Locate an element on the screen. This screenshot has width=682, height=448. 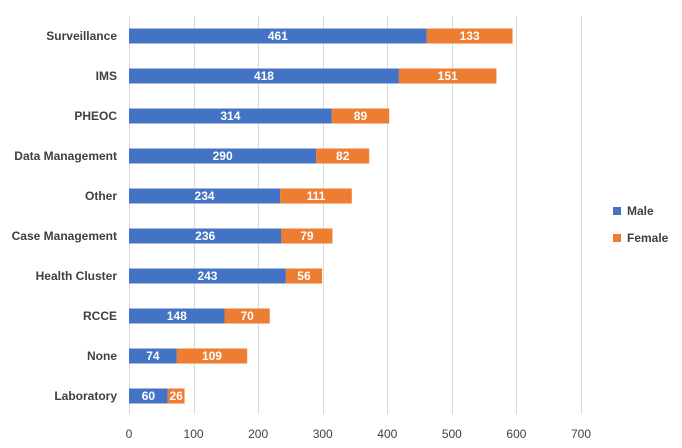
bar-pheoc-male is located at coordinates (230, 116).